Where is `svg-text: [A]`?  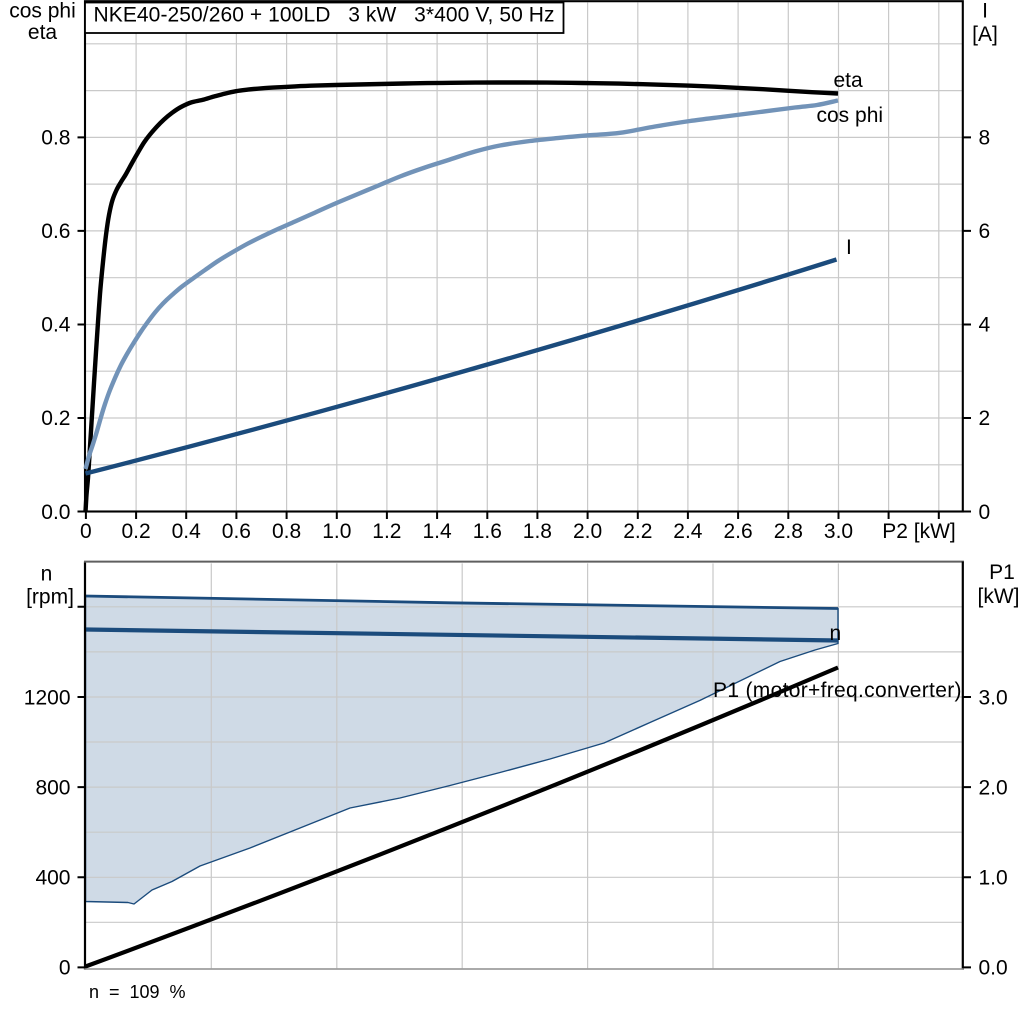
svg-text: [A] is located at coordinates (985, 34).